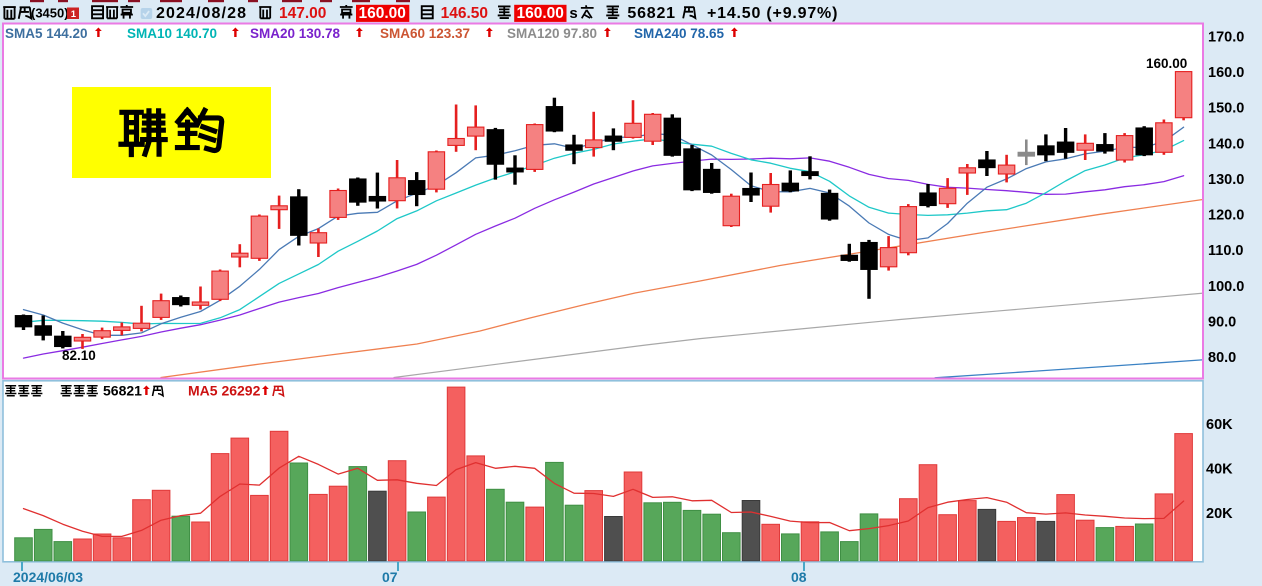  What do you see at coordinates (48, 577) in the screenshot?
I see `svg-text: 2024/06/03` at bounding box center [48, 577].